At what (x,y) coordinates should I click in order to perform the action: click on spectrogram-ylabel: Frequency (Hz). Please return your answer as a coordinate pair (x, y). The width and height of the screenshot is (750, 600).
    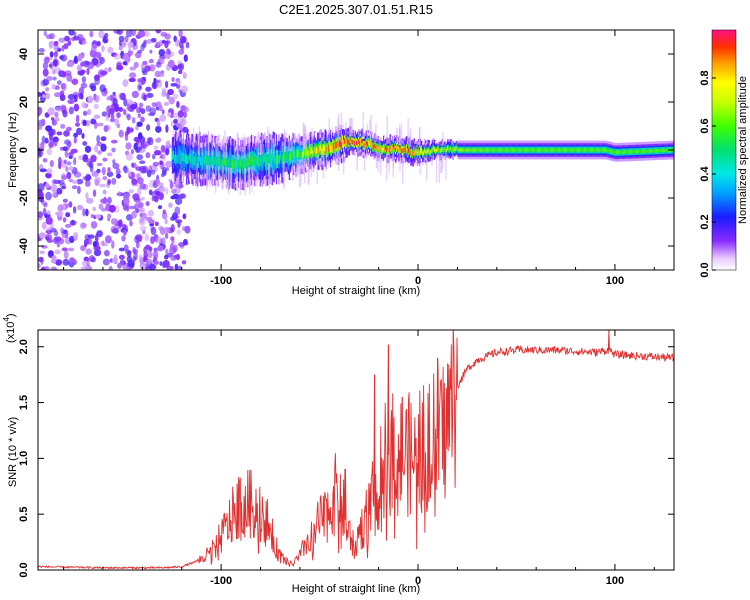
    Looking at the image, I should click on (13, 150).